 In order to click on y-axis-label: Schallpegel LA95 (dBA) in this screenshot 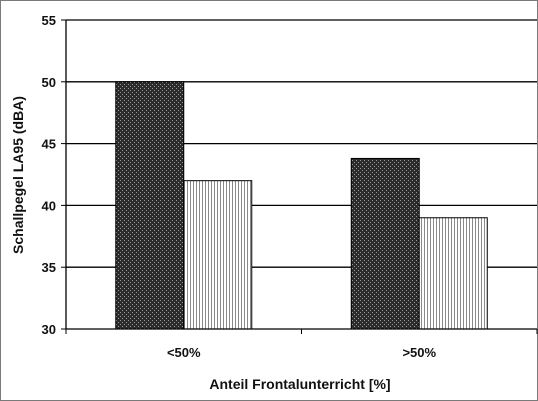, I will do `click(18, 175)`.